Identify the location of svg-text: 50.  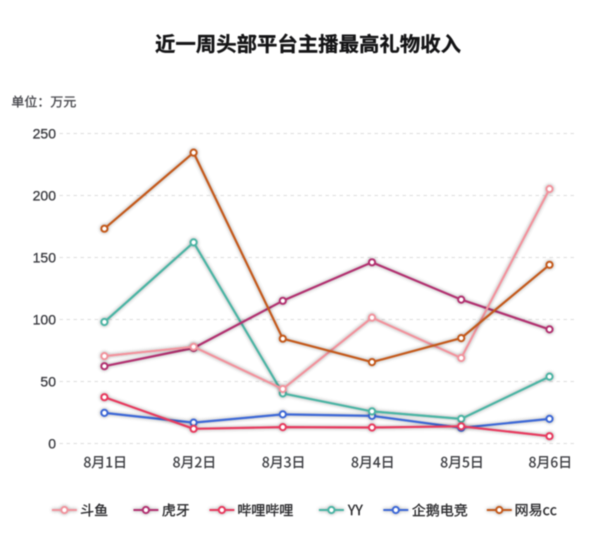
(48, 382).